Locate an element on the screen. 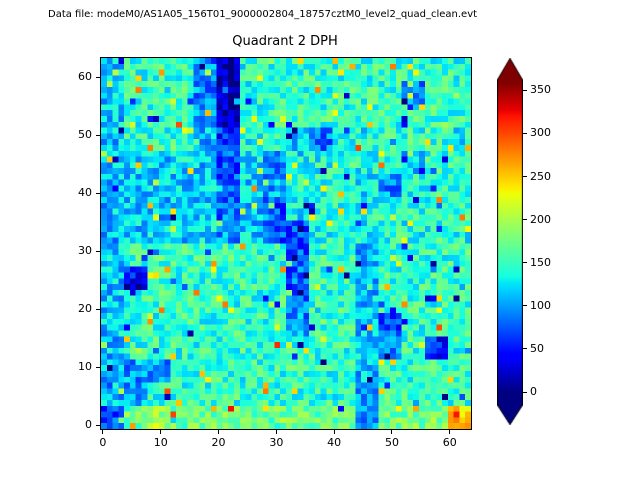  colorbar-tick-label: 300 is located at coordinates (540, 133).